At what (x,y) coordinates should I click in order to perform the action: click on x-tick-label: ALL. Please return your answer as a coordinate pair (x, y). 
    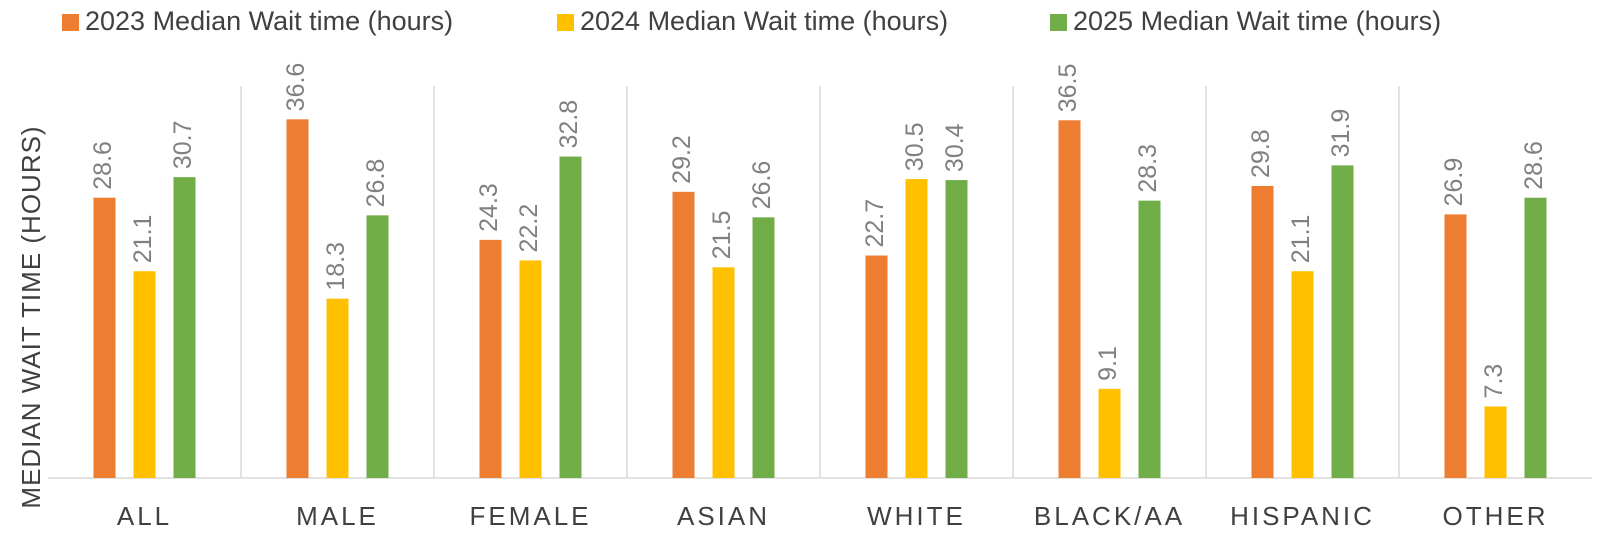
    Looking at the image, I should click on (144, 516).